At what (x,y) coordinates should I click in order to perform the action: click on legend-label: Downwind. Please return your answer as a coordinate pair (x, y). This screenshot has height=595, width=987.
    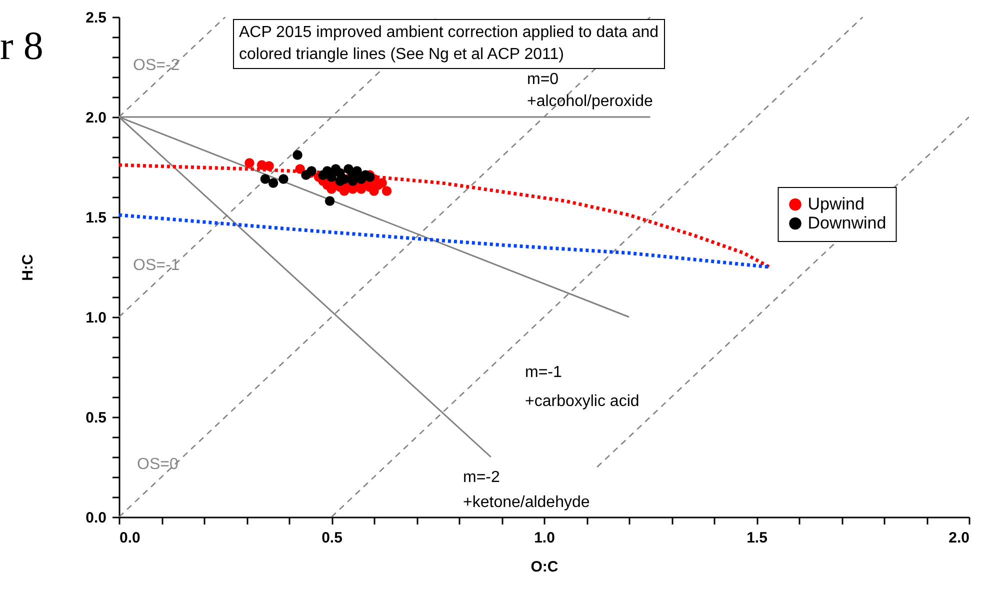
    Looking at the image, I should click on (847, 223).